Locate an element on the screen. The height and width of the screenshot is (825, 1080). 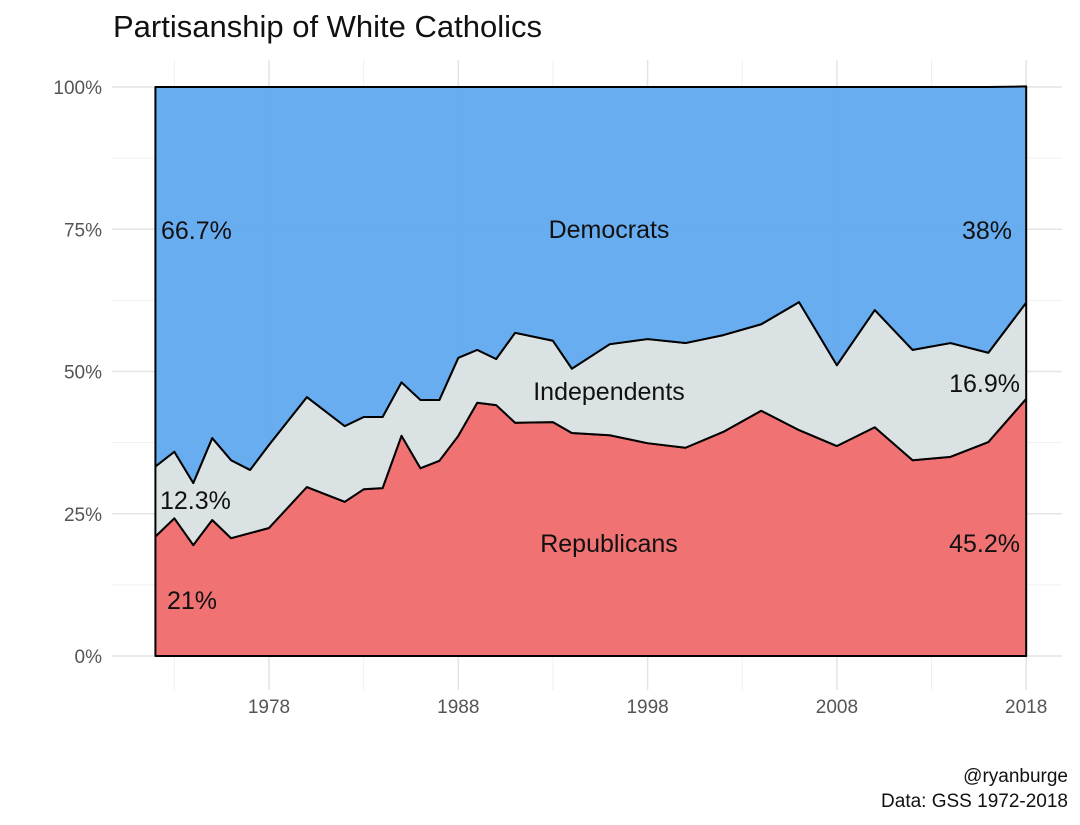
series-label-republicans: Republicans is located at coordinates (609, 544).